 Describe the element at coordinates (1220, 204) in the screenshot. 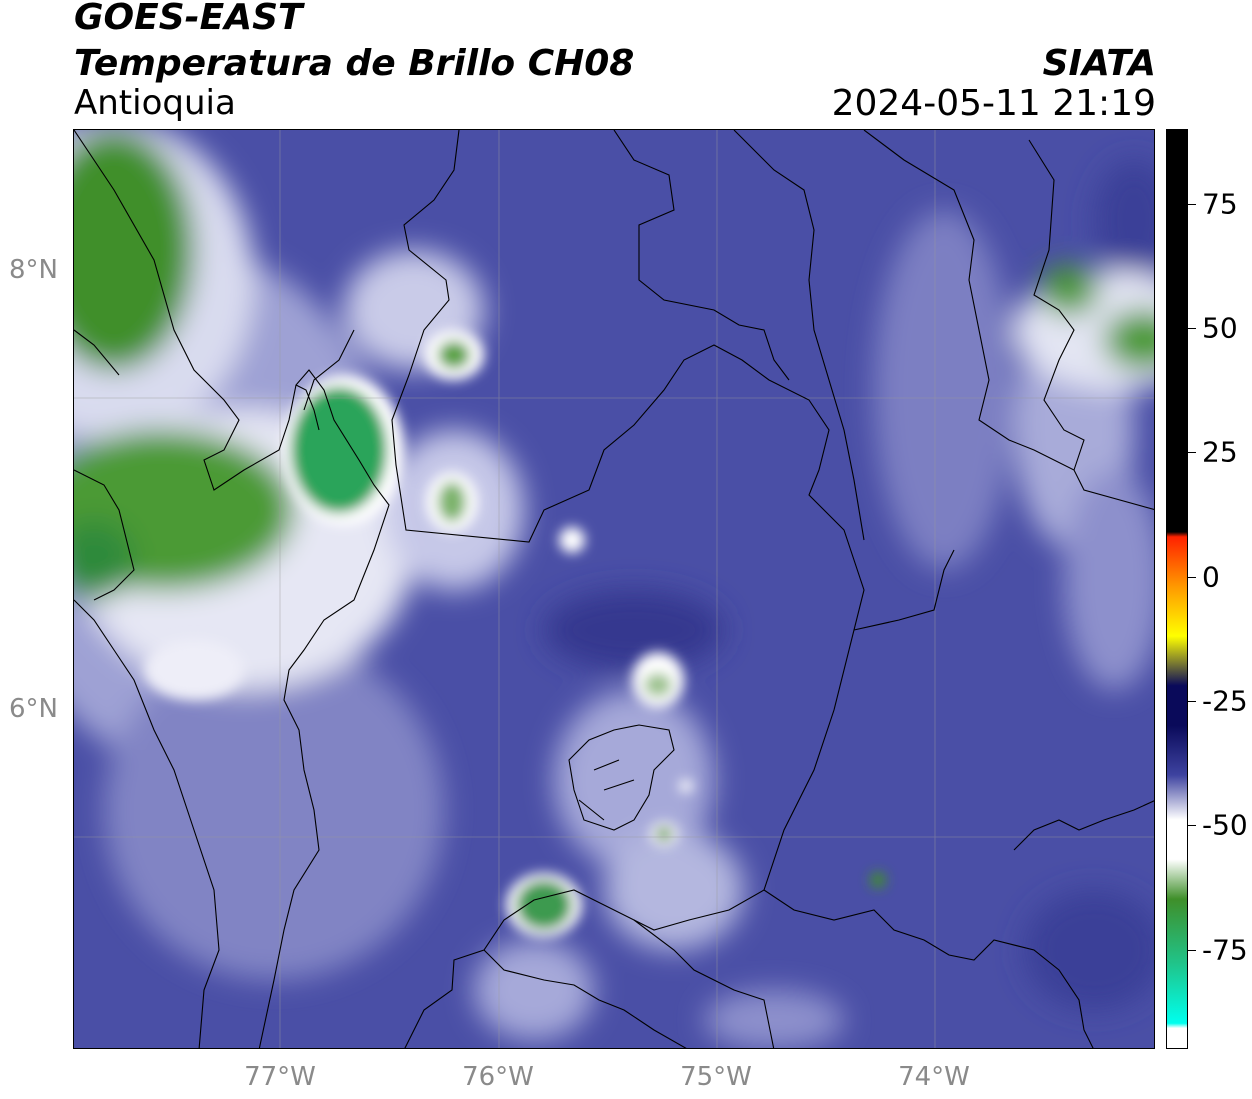

I see `colorbar-tick-label: 75` at that location.